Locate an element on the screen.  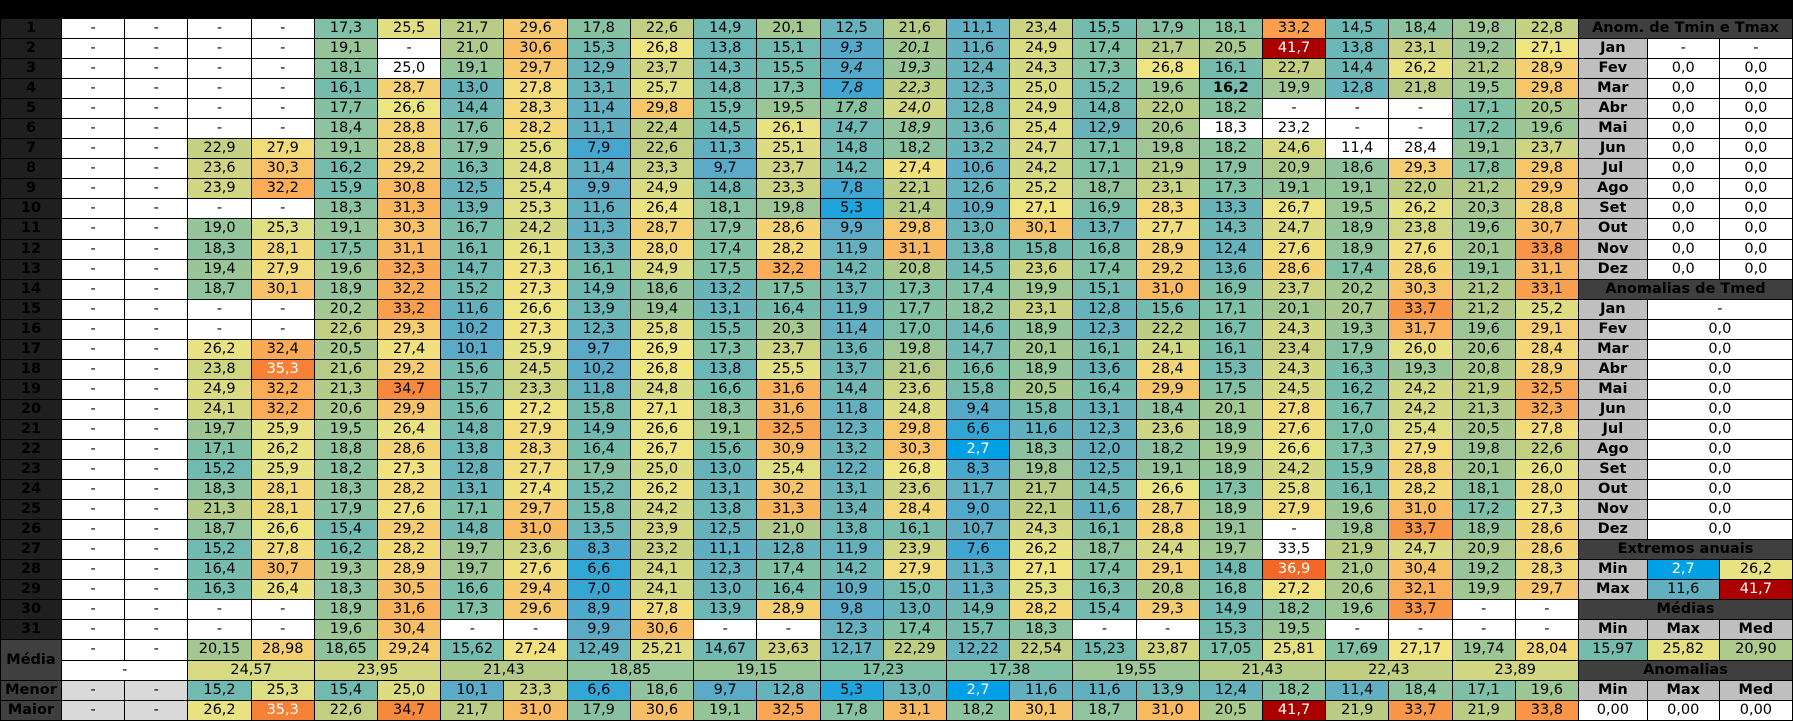
month-abbr: Abr is located at coordinates (1612, 369).